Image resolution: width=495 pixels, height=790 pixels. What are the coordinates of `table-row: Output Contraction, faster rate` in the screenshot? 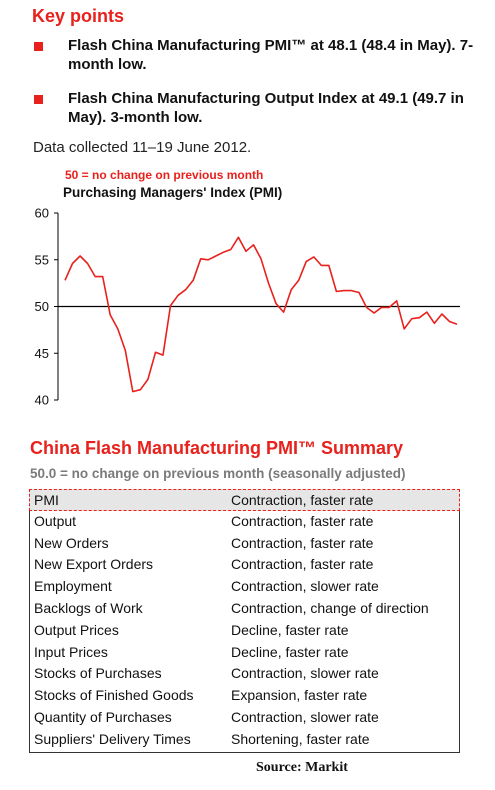 It's located at (244, 522).